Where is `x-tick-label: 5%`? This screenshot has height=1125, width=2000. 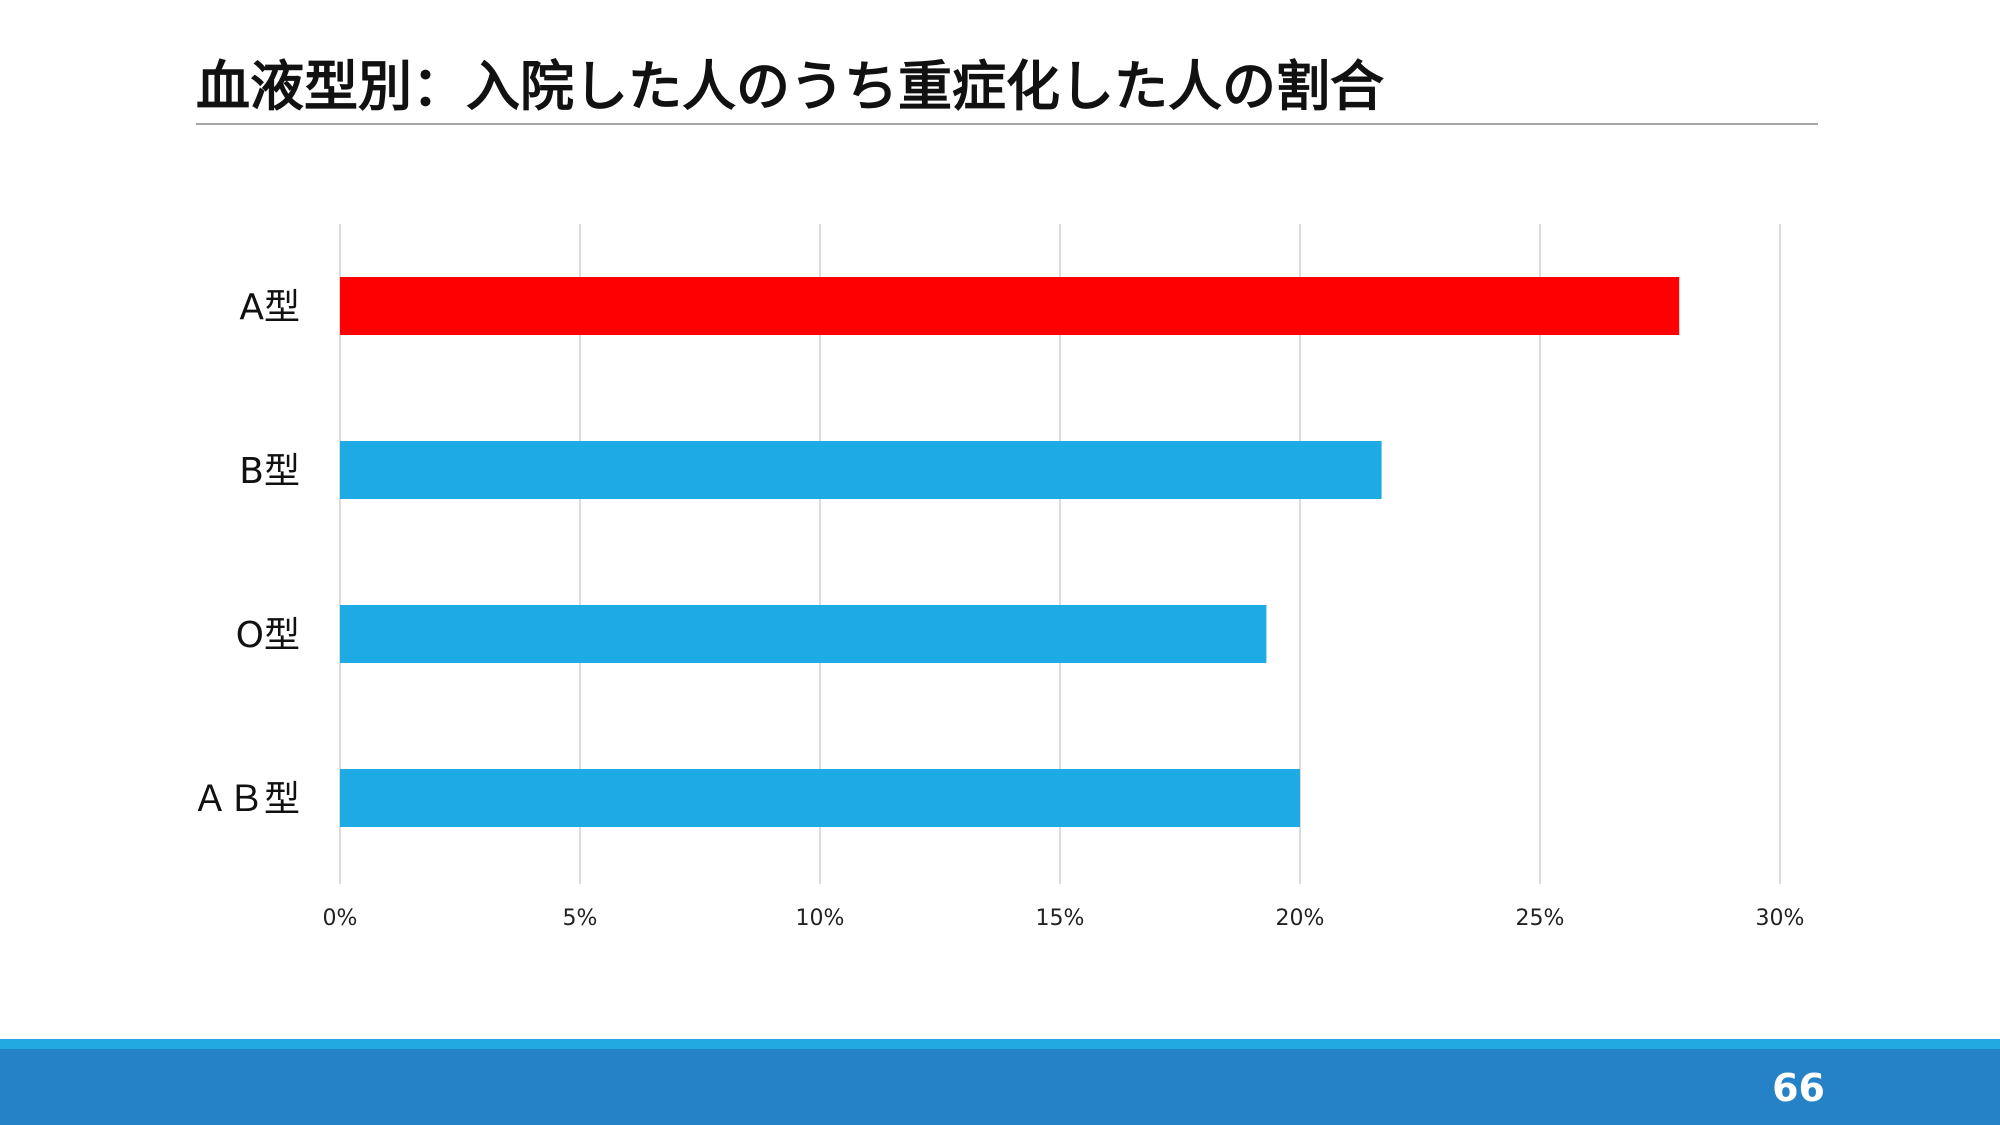
x-tick-label: 5% is located at coordinates (580, 918).